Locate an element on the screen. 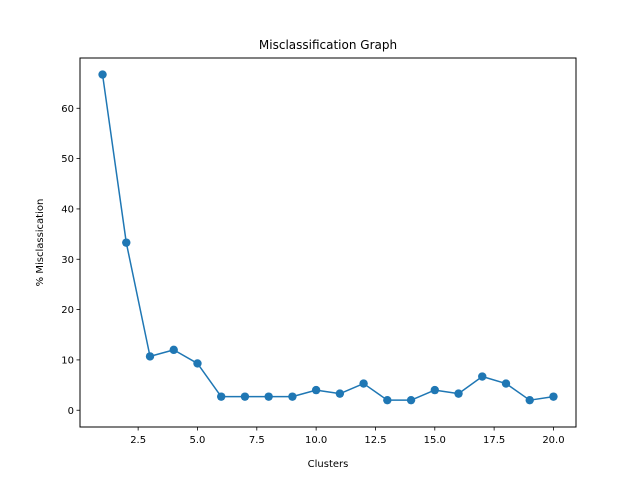 This screenshot has height=480, width=640. y-tick-label: 10 is located at coordinates (67, 361).